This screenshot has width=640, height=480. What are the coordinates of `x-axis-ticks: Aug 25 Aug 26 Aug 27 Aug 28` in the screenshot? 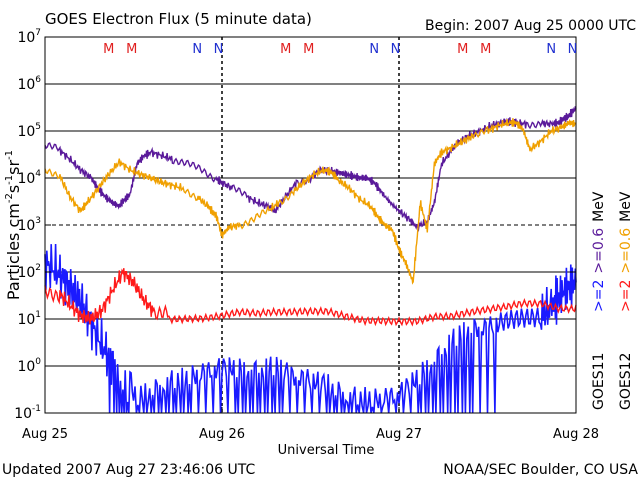 It's located at (310, 424).